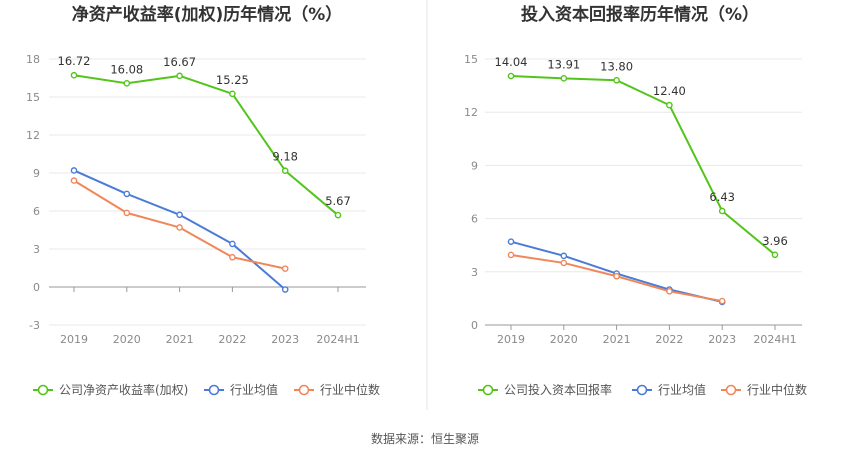 The width and height of the screenshot is (850, 459). I want to click on legend-label: 公司投入资本回报率, so click(558, 389).